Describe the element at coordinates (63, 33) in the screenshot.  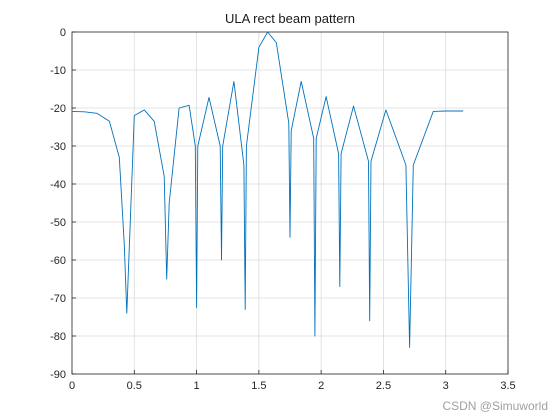
I see `y-tick-label: 0` at that location.